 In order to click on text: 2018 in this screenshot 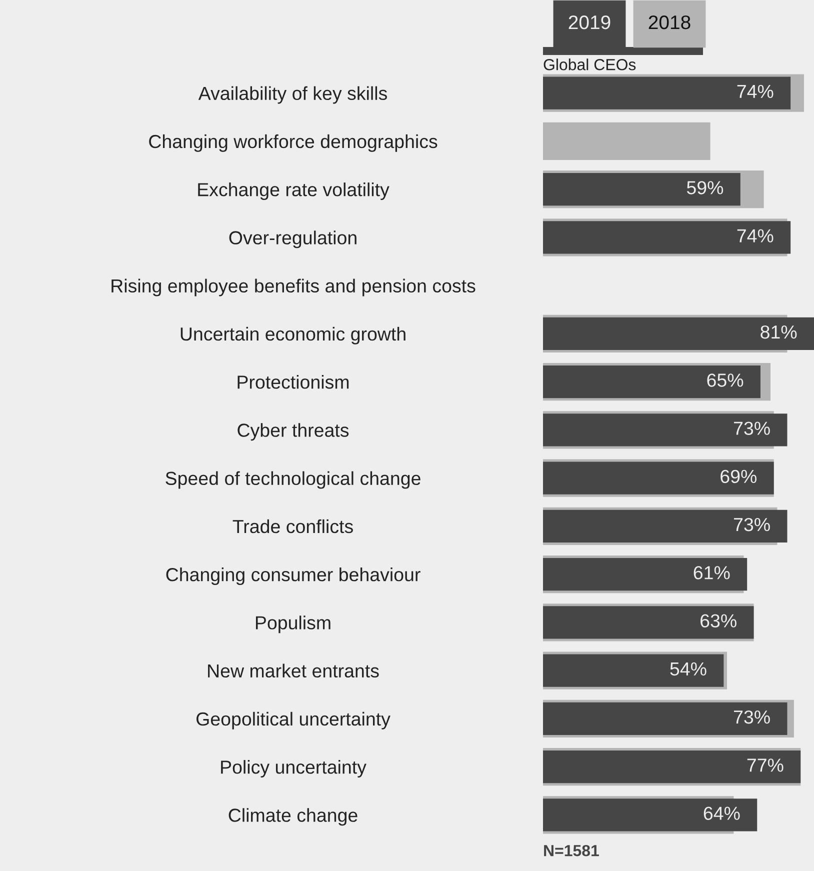, I will do `click(669, 22)`.